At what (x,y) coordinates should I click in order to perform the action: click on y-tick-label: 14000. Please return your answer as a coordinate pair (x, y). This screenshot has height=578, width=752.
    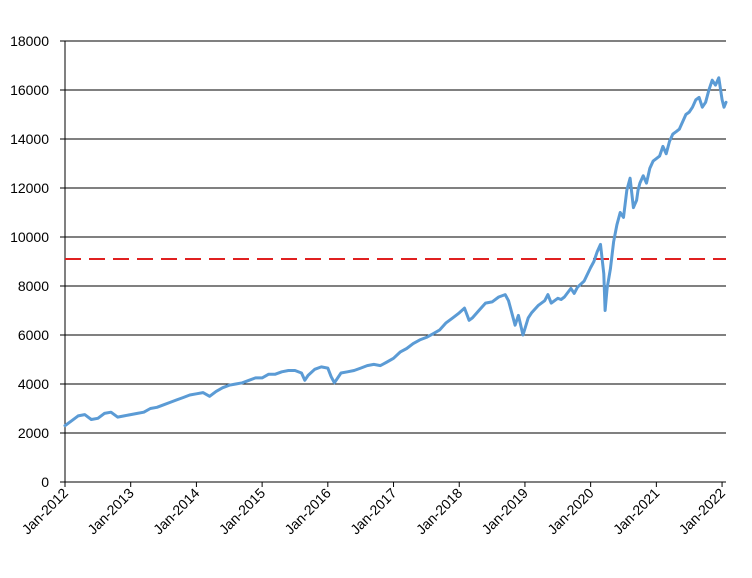
    Looking at the image, I should click on (29, 139).